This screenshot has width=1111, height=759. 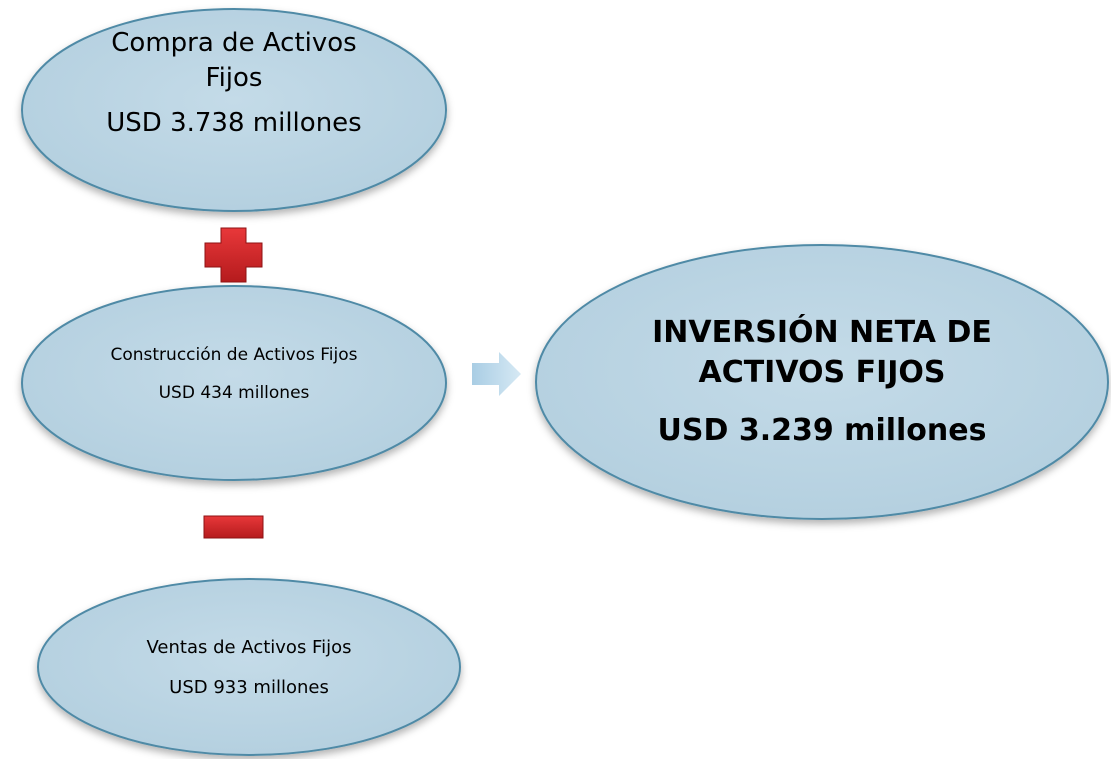 What do you see at coordinates (234, 60) in the screenshot?
I see `node-label: Compra de Activos Fijos` at bounding box center [234, 60].